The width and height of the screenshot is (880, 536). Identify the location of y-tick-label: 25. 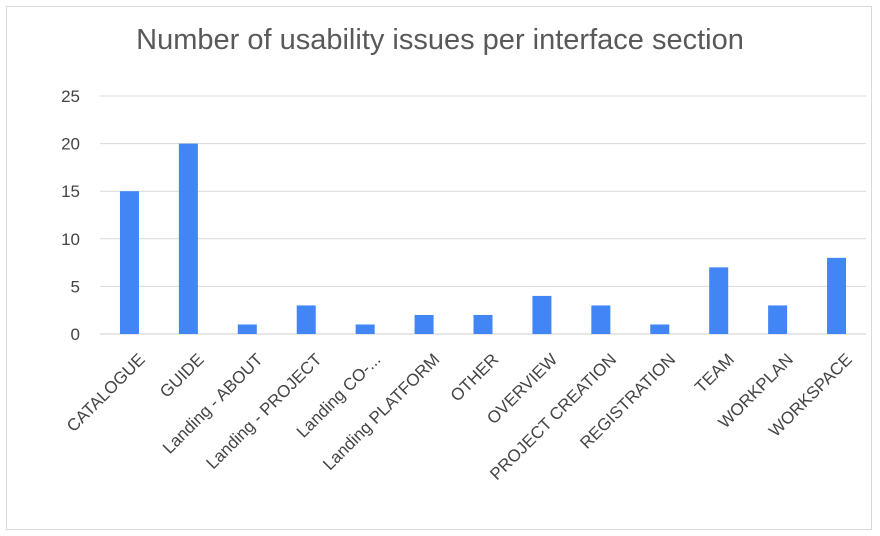
(70, 96).